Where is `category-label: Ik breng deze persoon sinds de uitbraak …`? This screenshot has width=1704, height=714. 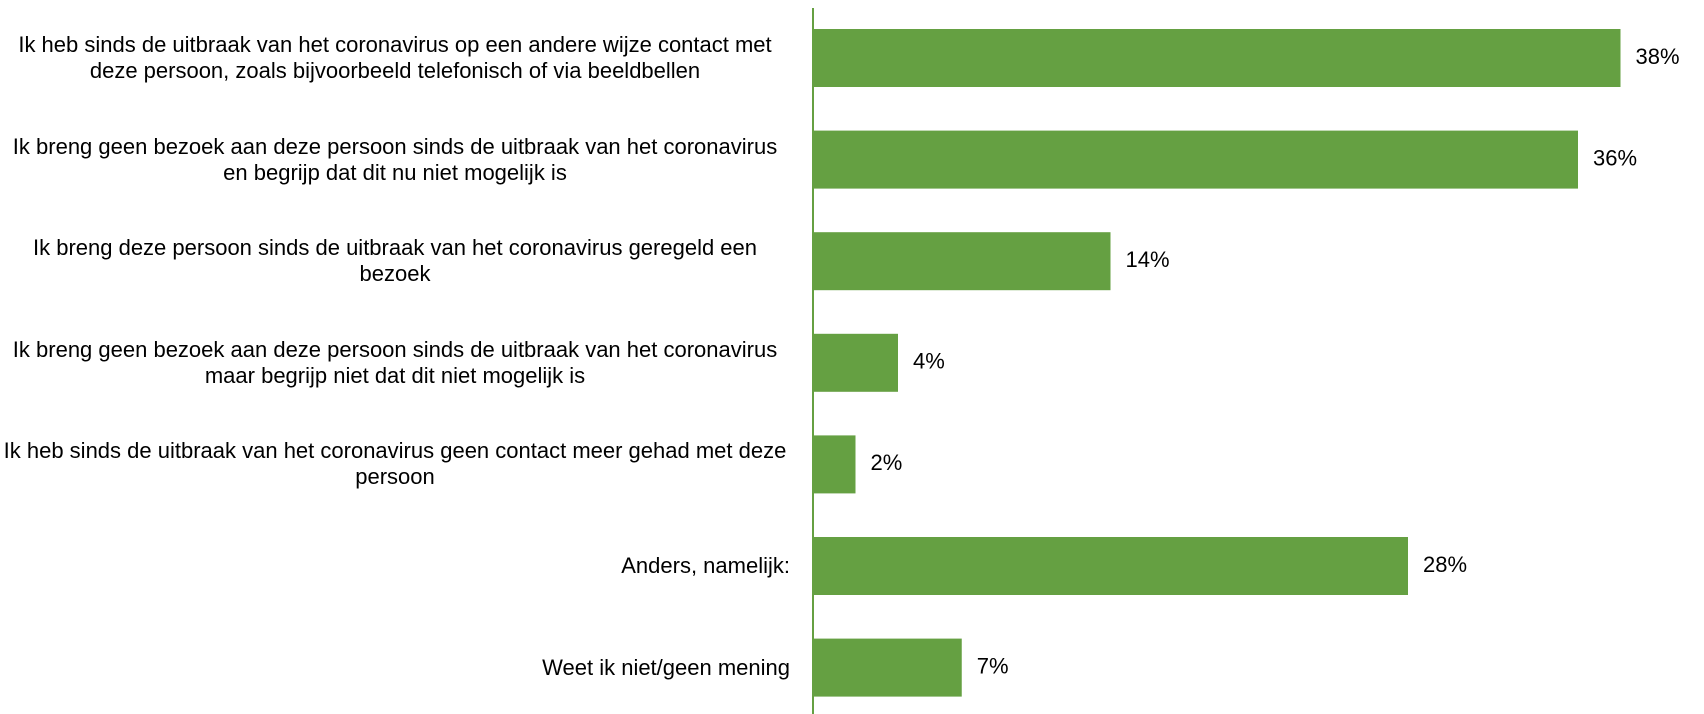
category-label: Ik breng deze persoon sinds de uitbraak … is located at coordinates (395, 261).